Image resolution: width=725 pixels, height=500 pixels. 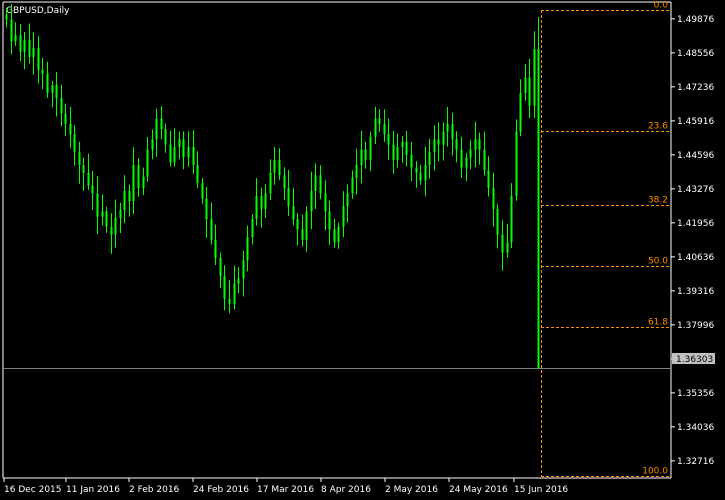 I want to click on current-price-tag-label: 1.36303, so click(x=694, y=360).